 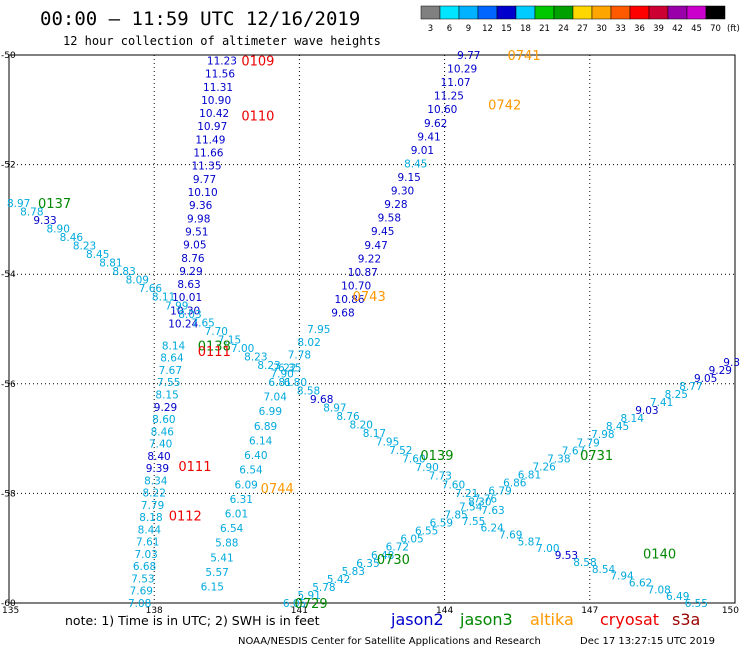 I want to click on lat-tick-label: -60, so click(x=8, y=604).